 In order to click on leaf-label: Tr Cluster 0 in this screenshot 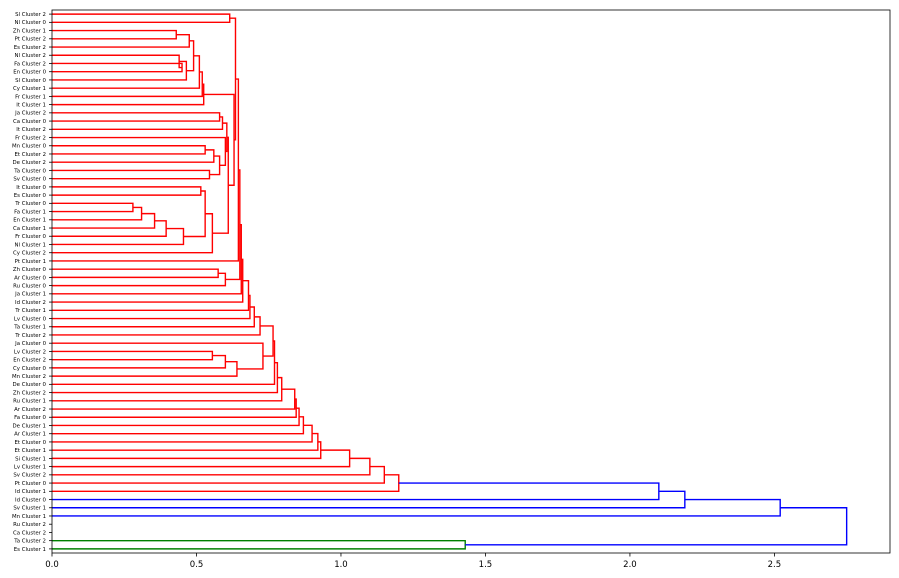, I will do `click(30, 204)`.